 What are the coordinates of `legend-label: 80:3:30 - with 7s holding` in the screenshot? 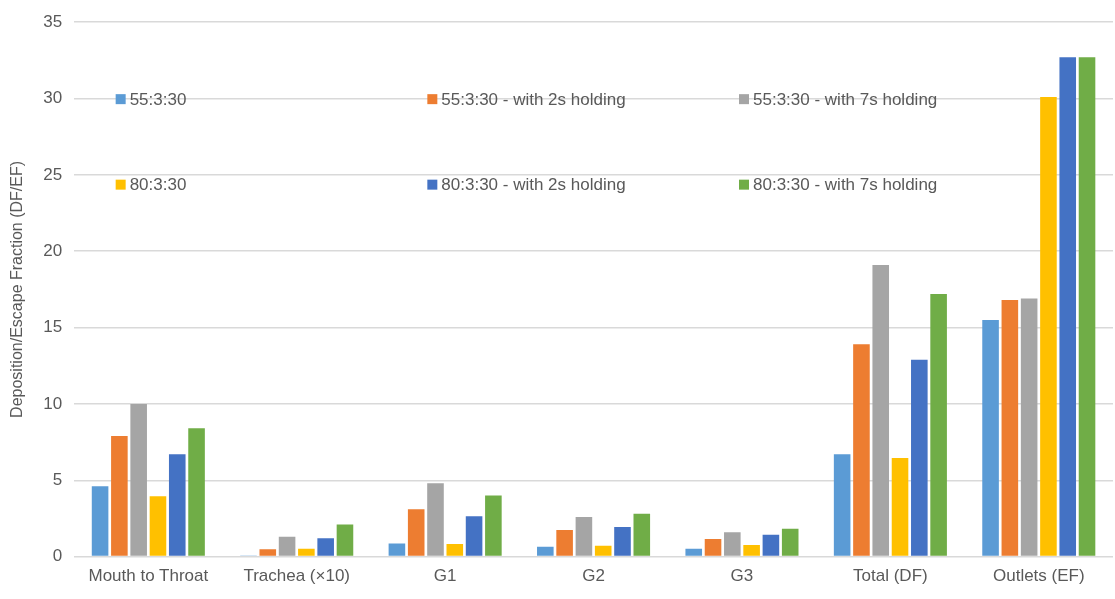 It's located at (845, 185).